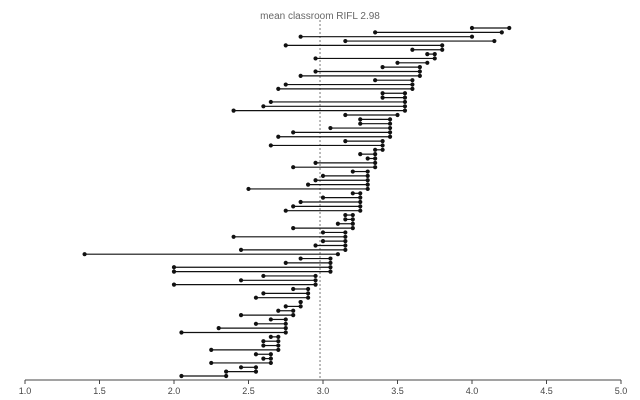  What do you see at coordinates (174, 391) in the screenshot?
I see `x-tick-label: 2.0` at bounding box center [174, 391].